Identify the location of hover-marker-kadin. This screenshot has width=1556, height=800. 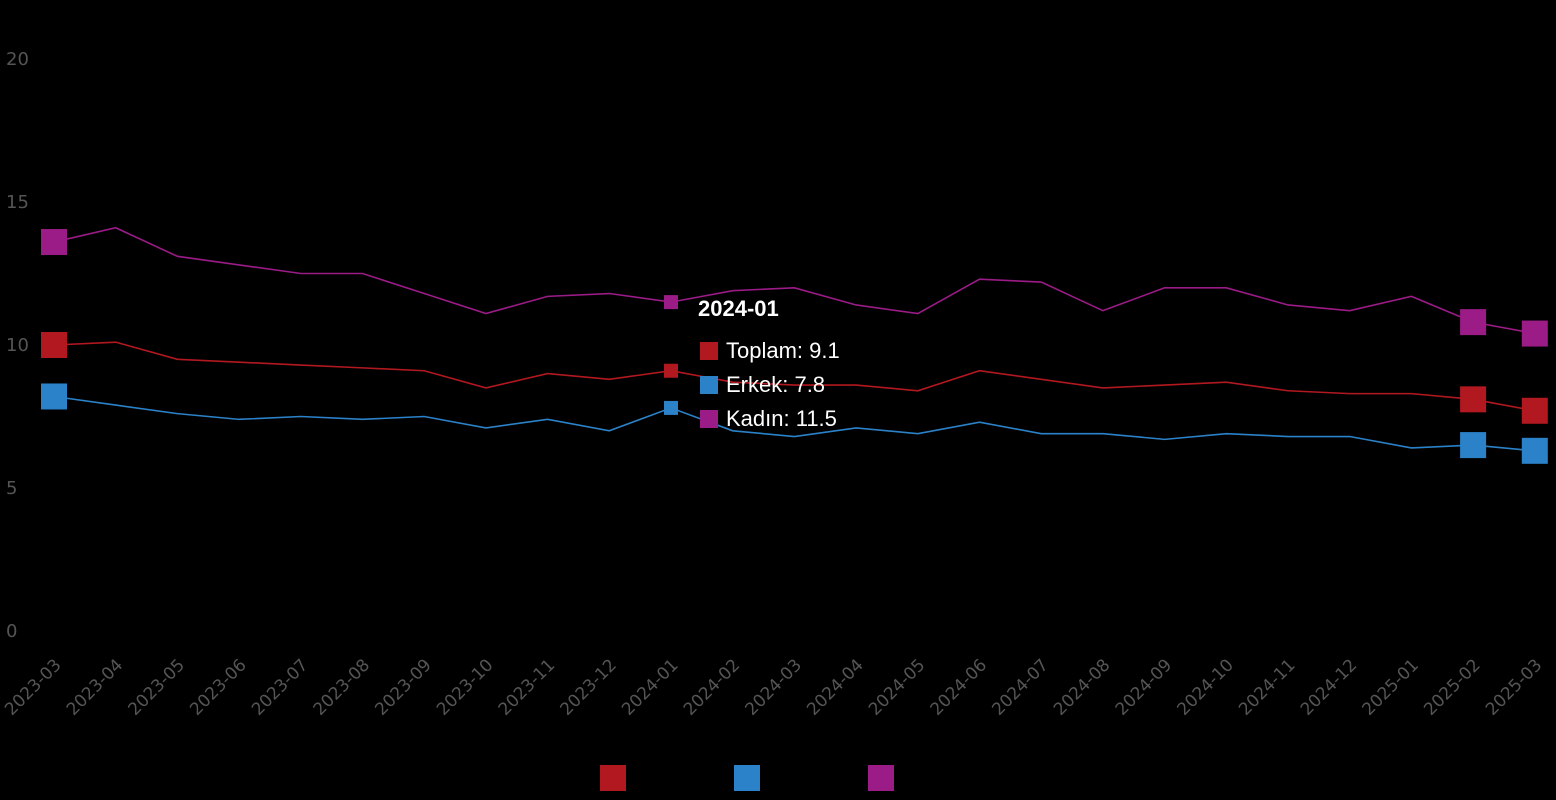
(671, 302).